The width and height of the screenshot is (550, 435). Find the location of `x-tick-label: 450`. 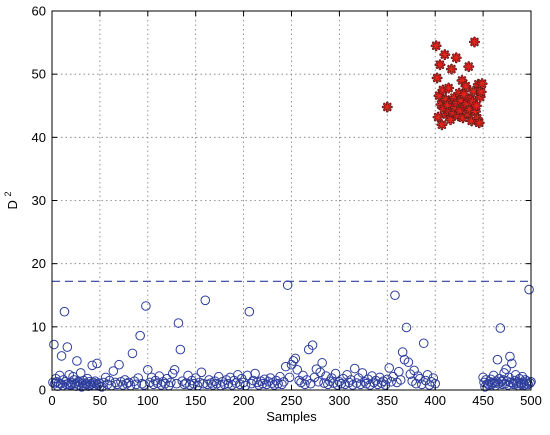

x-tick-label: 450 is located at coordinates (483, 400).